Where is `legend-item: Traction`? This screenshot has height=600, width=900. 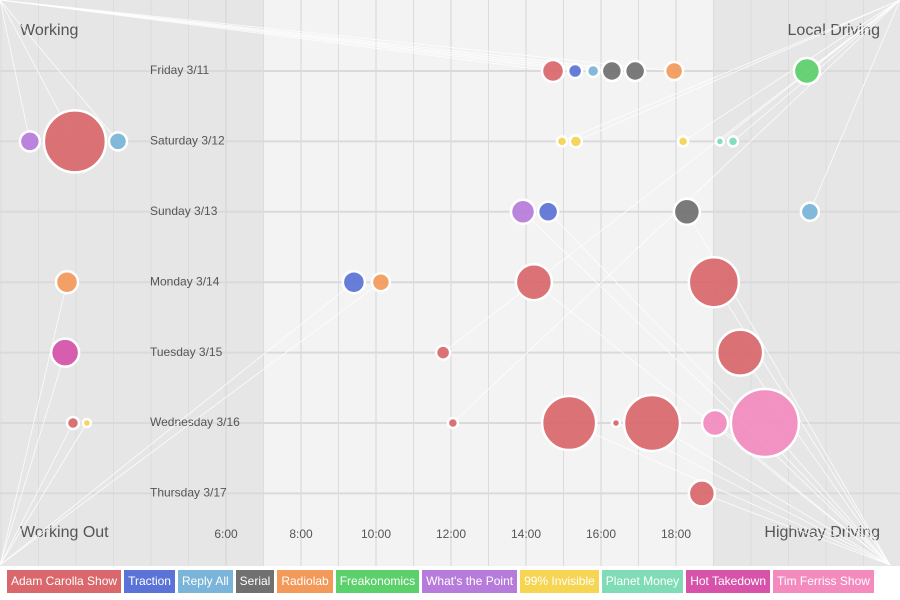 legend-item: Traction is located at coordinates (149, 581).